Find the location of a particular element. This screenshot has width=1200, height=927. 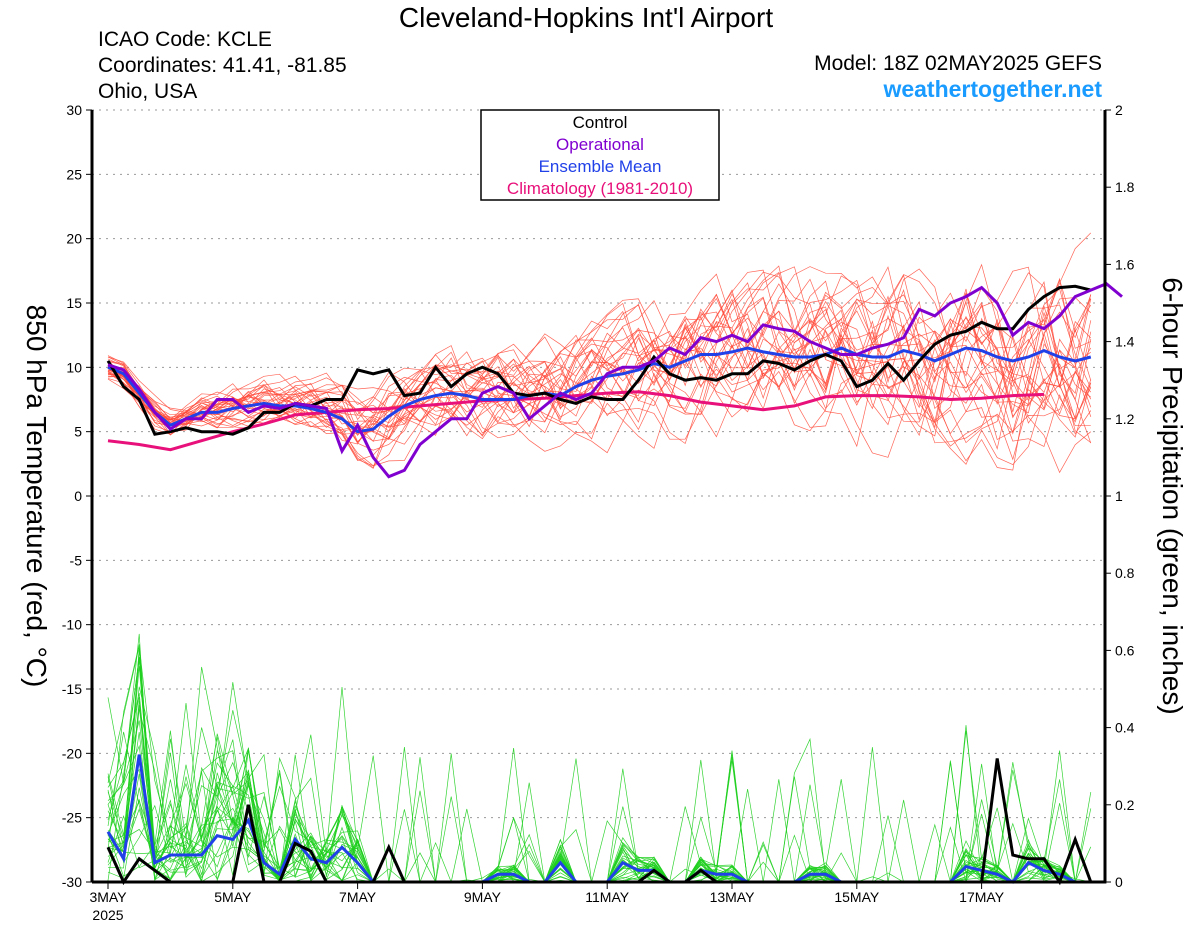

y-tick-label: -20 is located at coordinates (72, 753).